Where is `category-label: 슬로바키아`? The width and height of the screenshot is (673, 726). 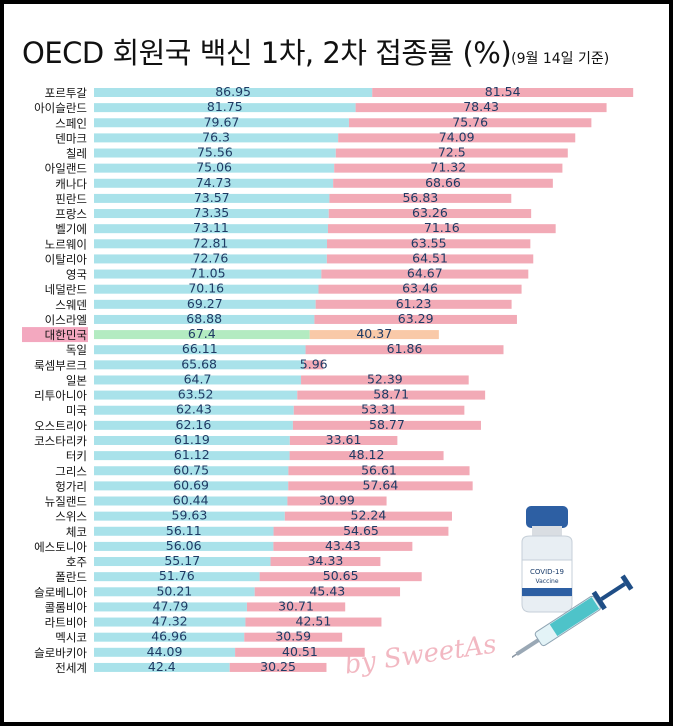 category-label: 슬로바키아 is located at coordinates (60, 653).